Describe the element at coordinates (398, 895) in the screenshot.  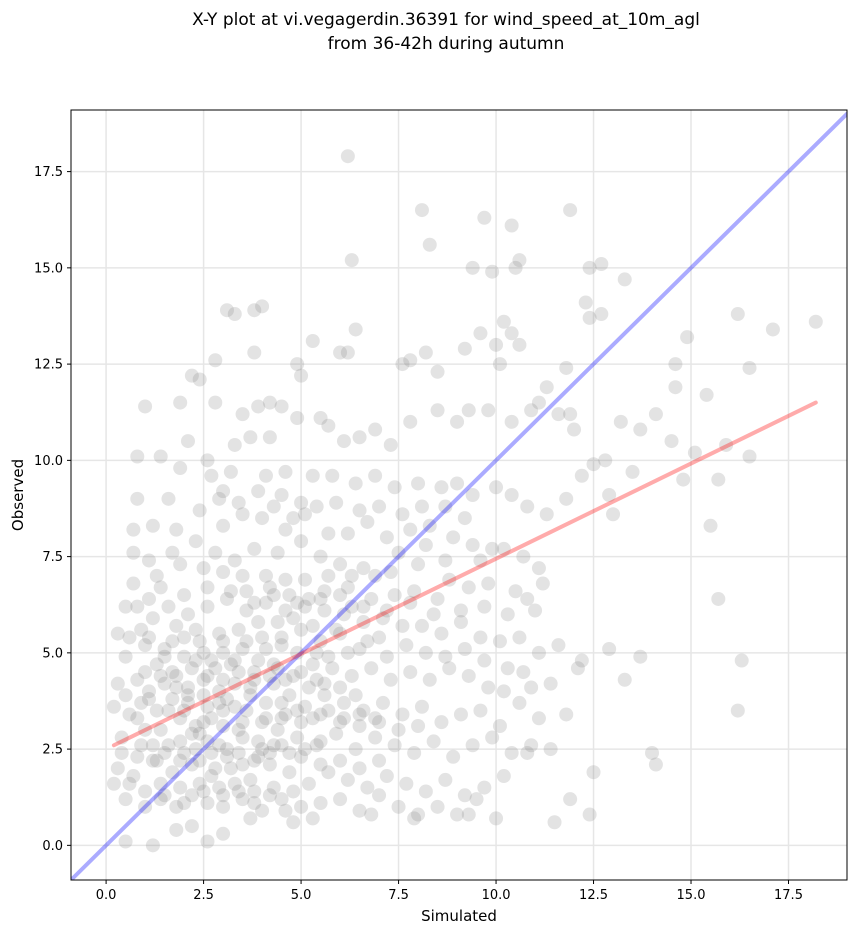
I see `x-tick-label: 7.5` at that location.